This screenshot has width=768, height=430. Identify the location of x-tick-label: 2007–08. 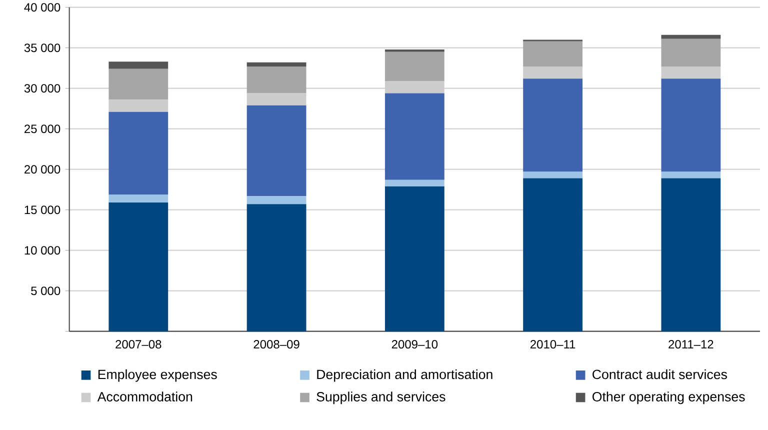
(139, 344).